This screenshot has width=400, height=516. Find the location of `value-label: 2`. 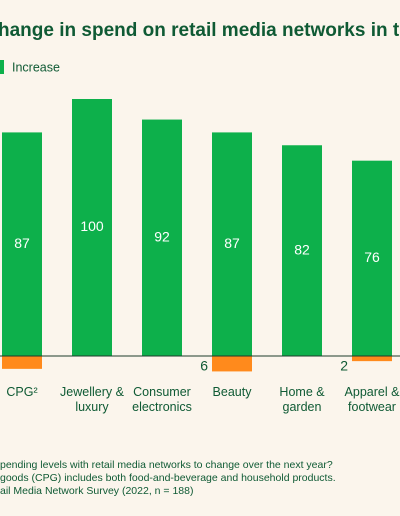

value-label: 2 is located at coordinates (344, 366).